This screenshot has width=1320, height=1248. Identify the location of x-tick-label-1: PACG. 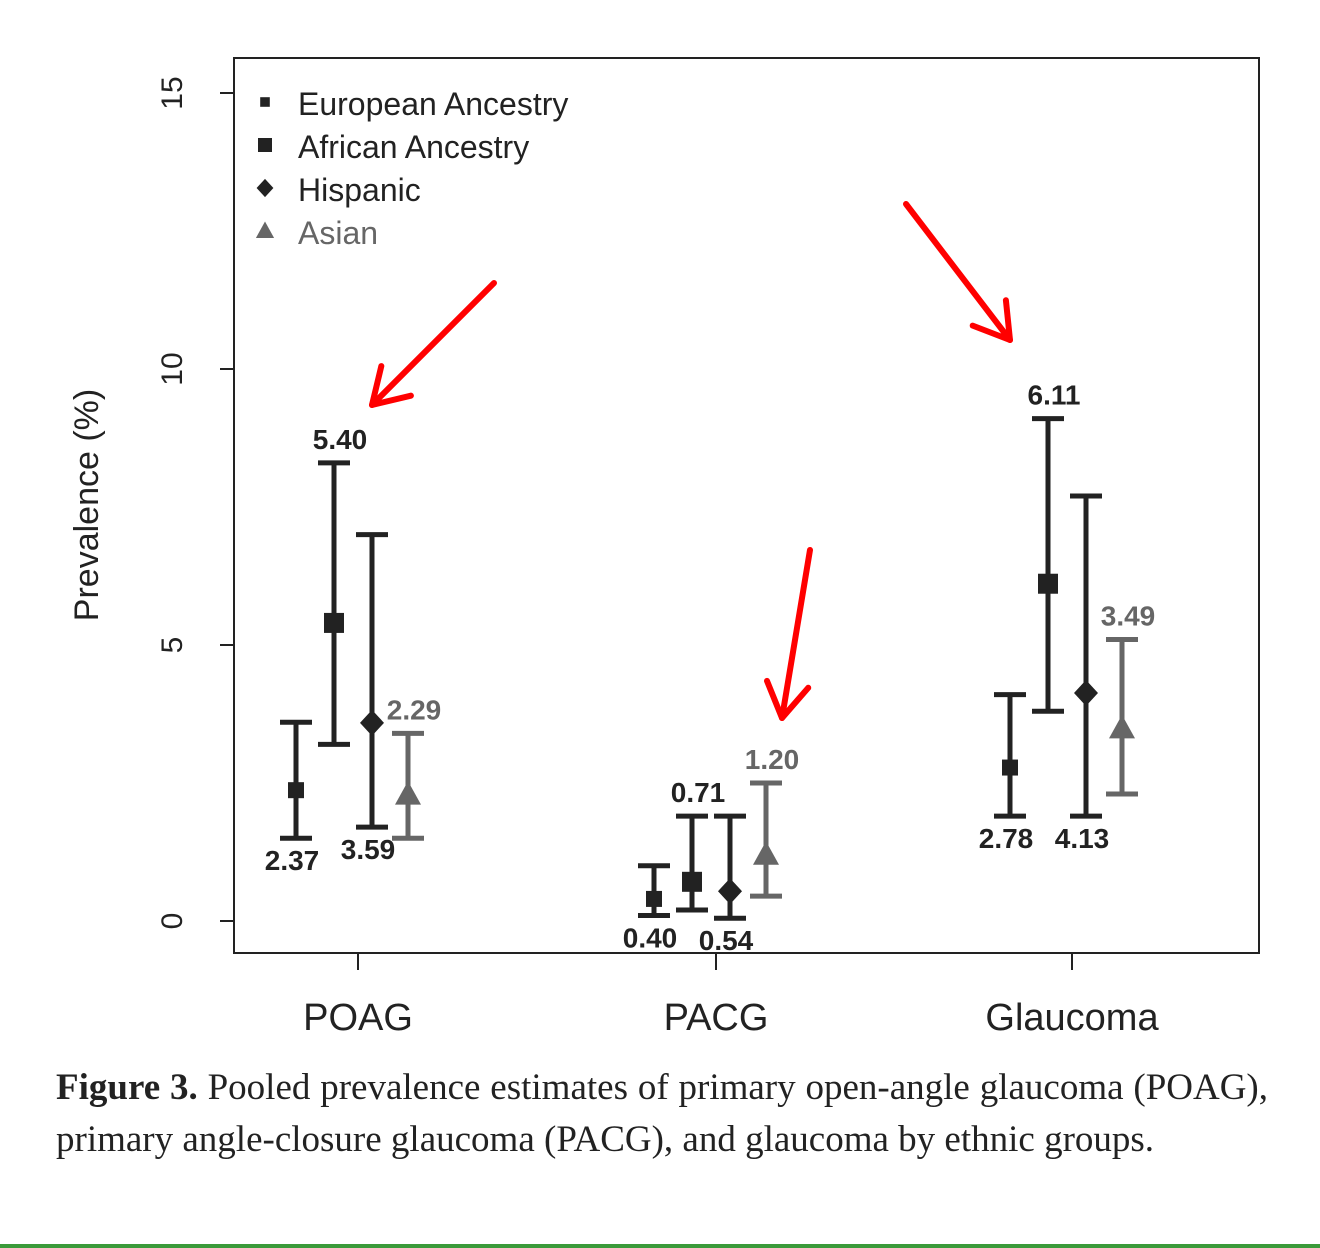
(716, 1018).